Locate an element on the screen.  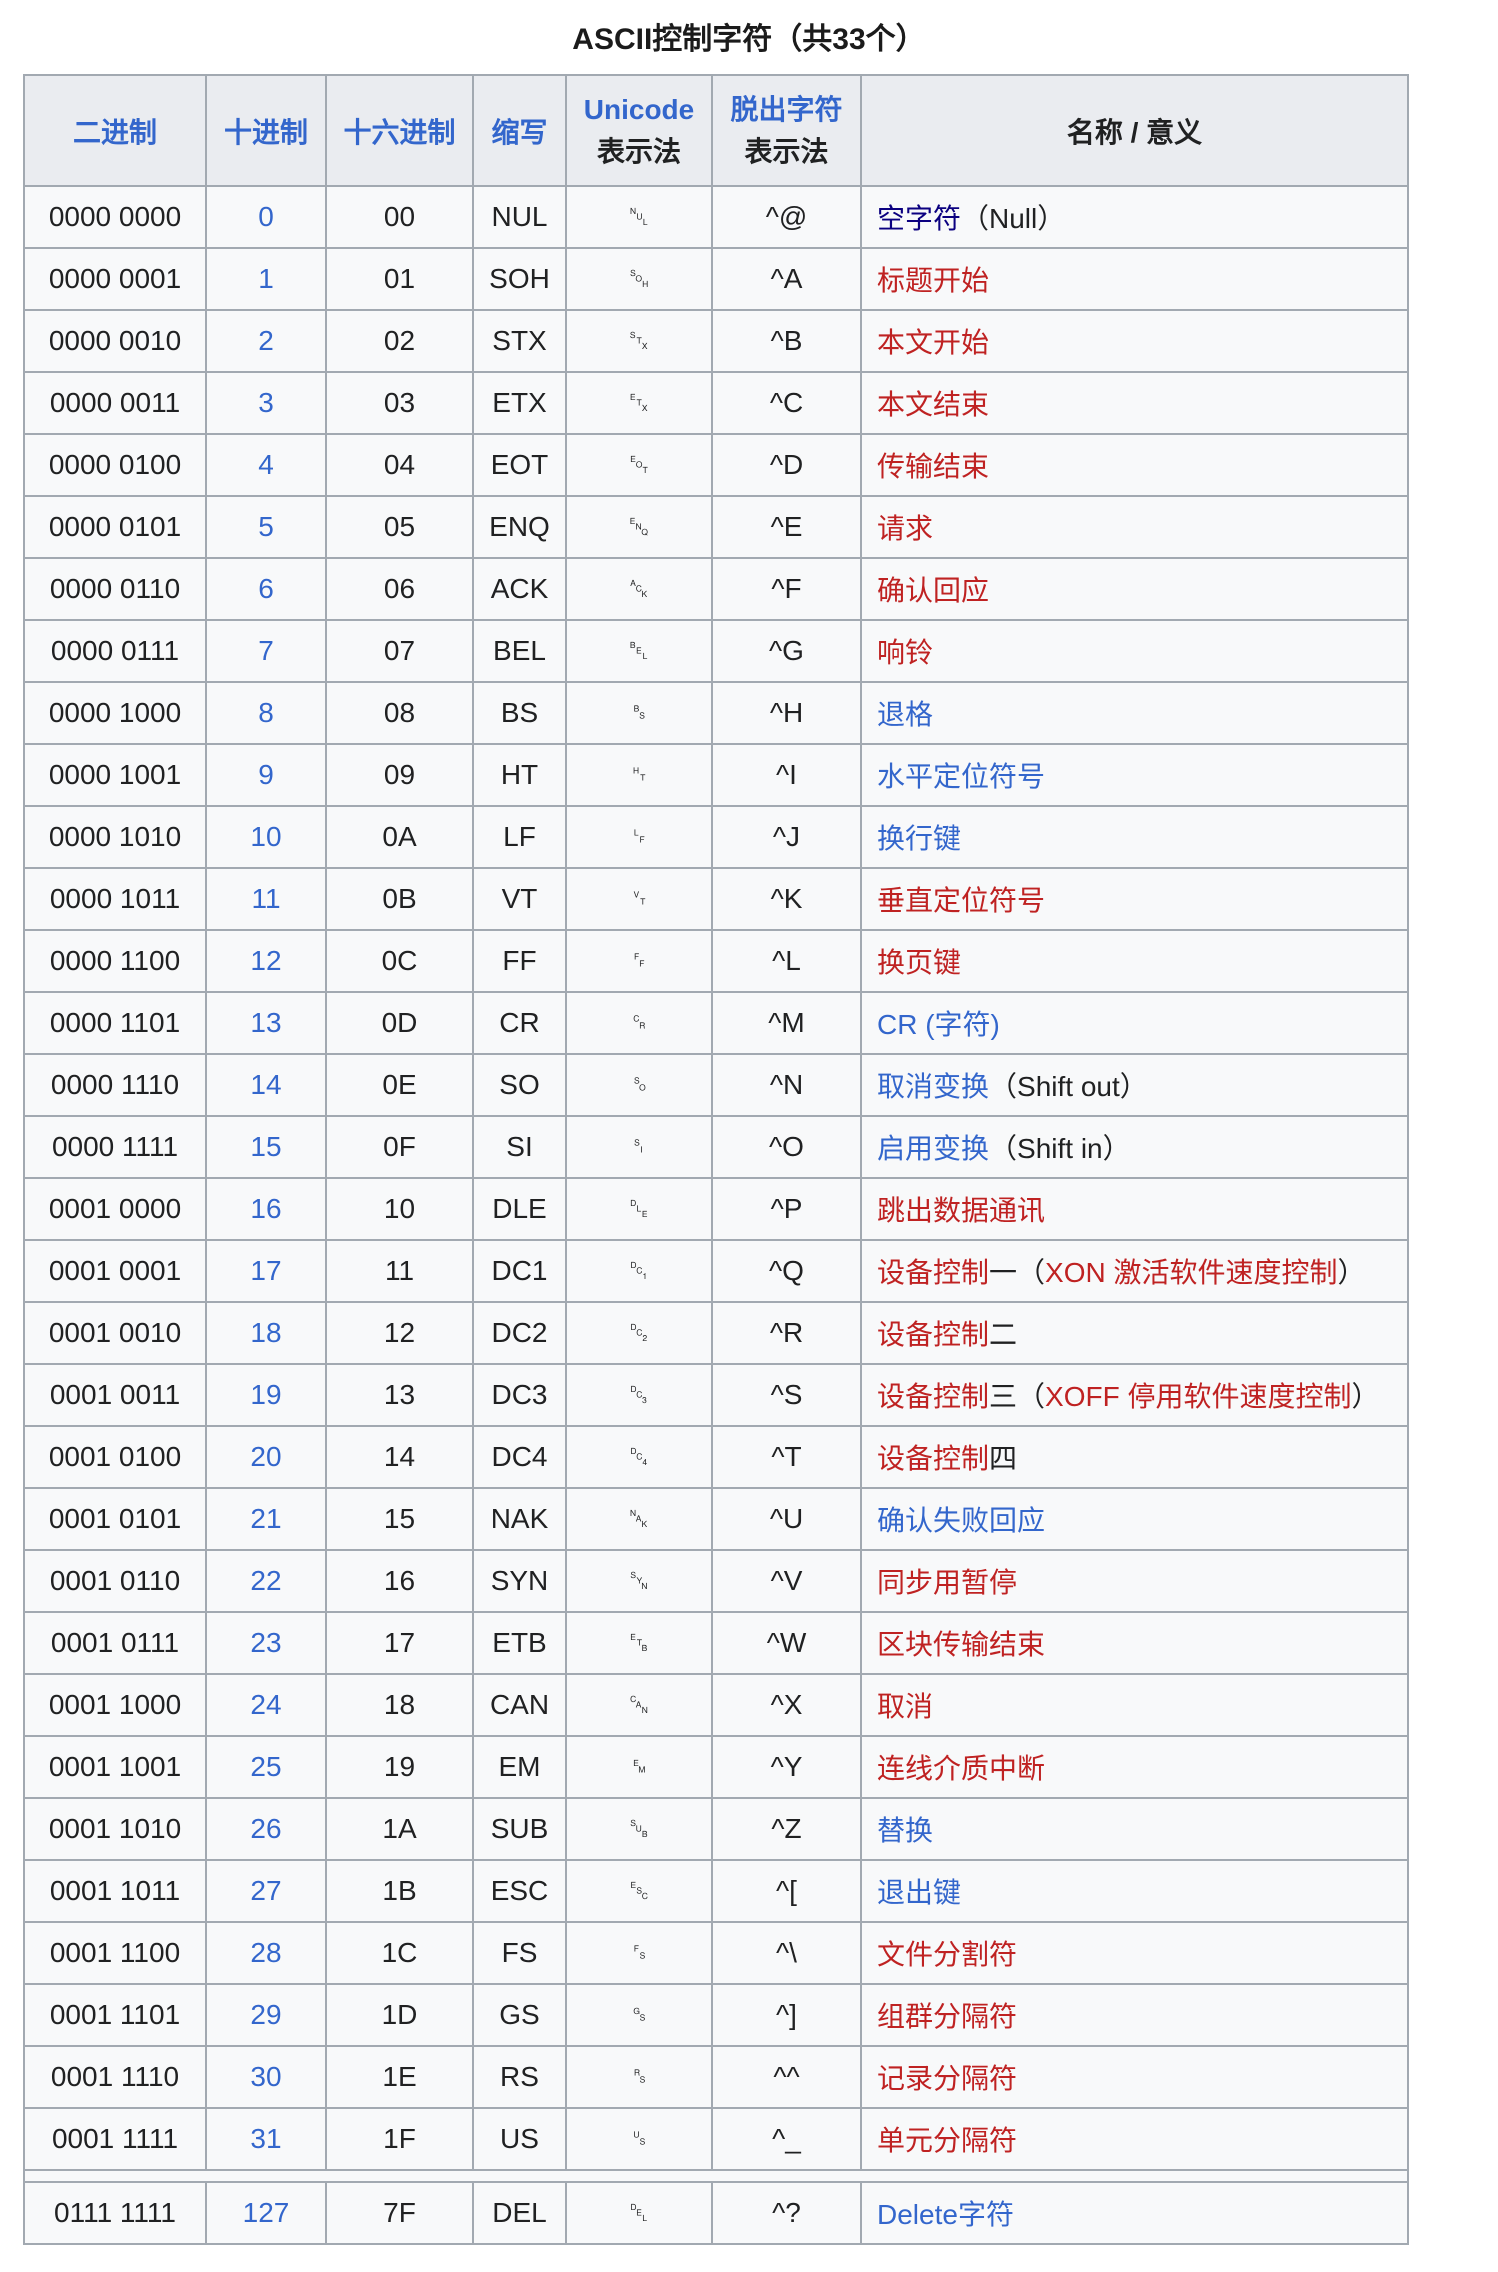
decimal-link: 18 is located at coordinates (266, 1332).